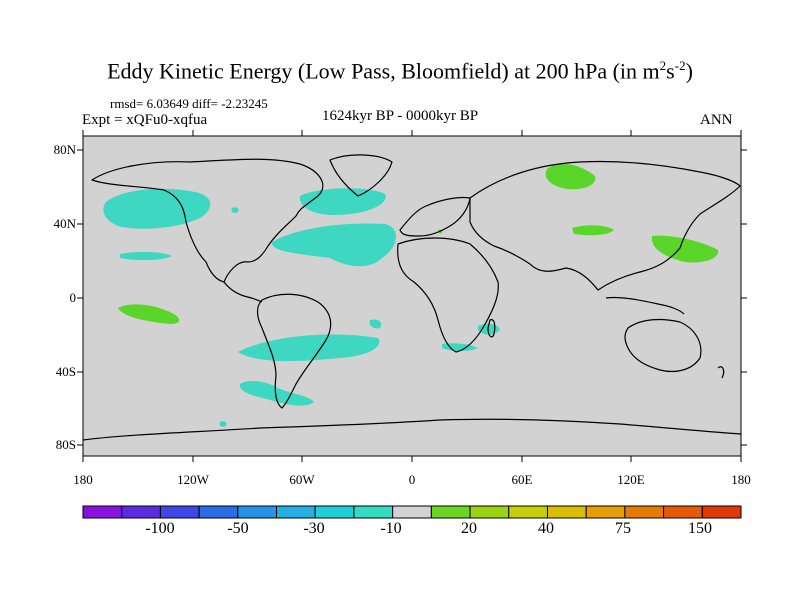 The height and width of the screenshot is (600, 800). I want to click on lat-label-80n: 80N, so click(64, 149).